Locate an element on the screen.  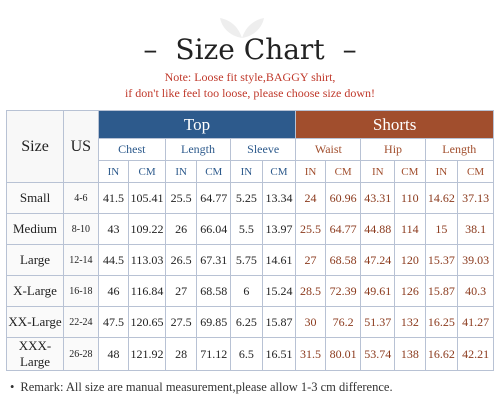
shorts-value-cell: 138 is located at coordinates (410, 354).